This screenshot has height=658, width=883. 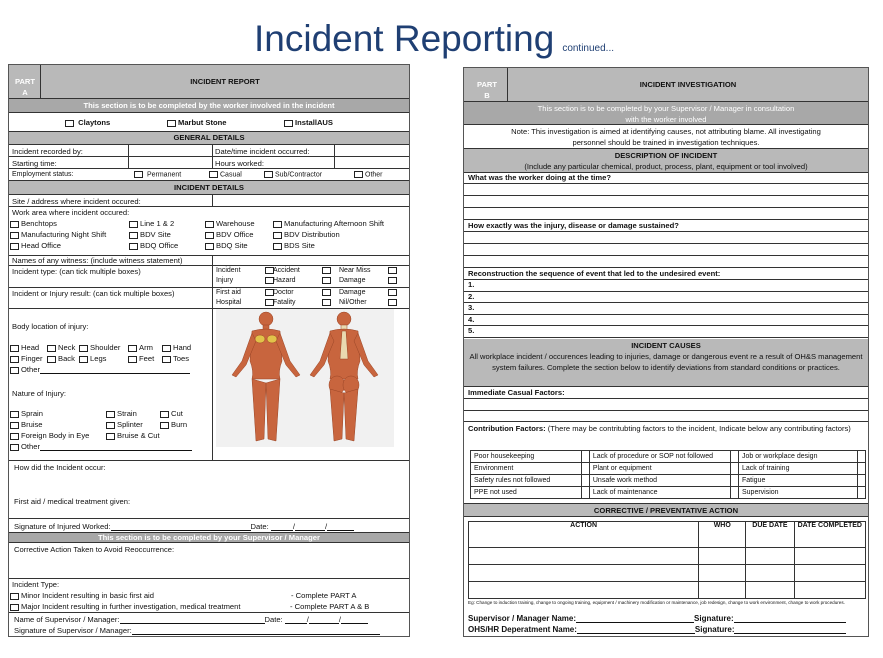 What do you see at coordinates (26, 424) in the screenshot?
I see `nature-option: Bruise` at bounding box center [26, 424].